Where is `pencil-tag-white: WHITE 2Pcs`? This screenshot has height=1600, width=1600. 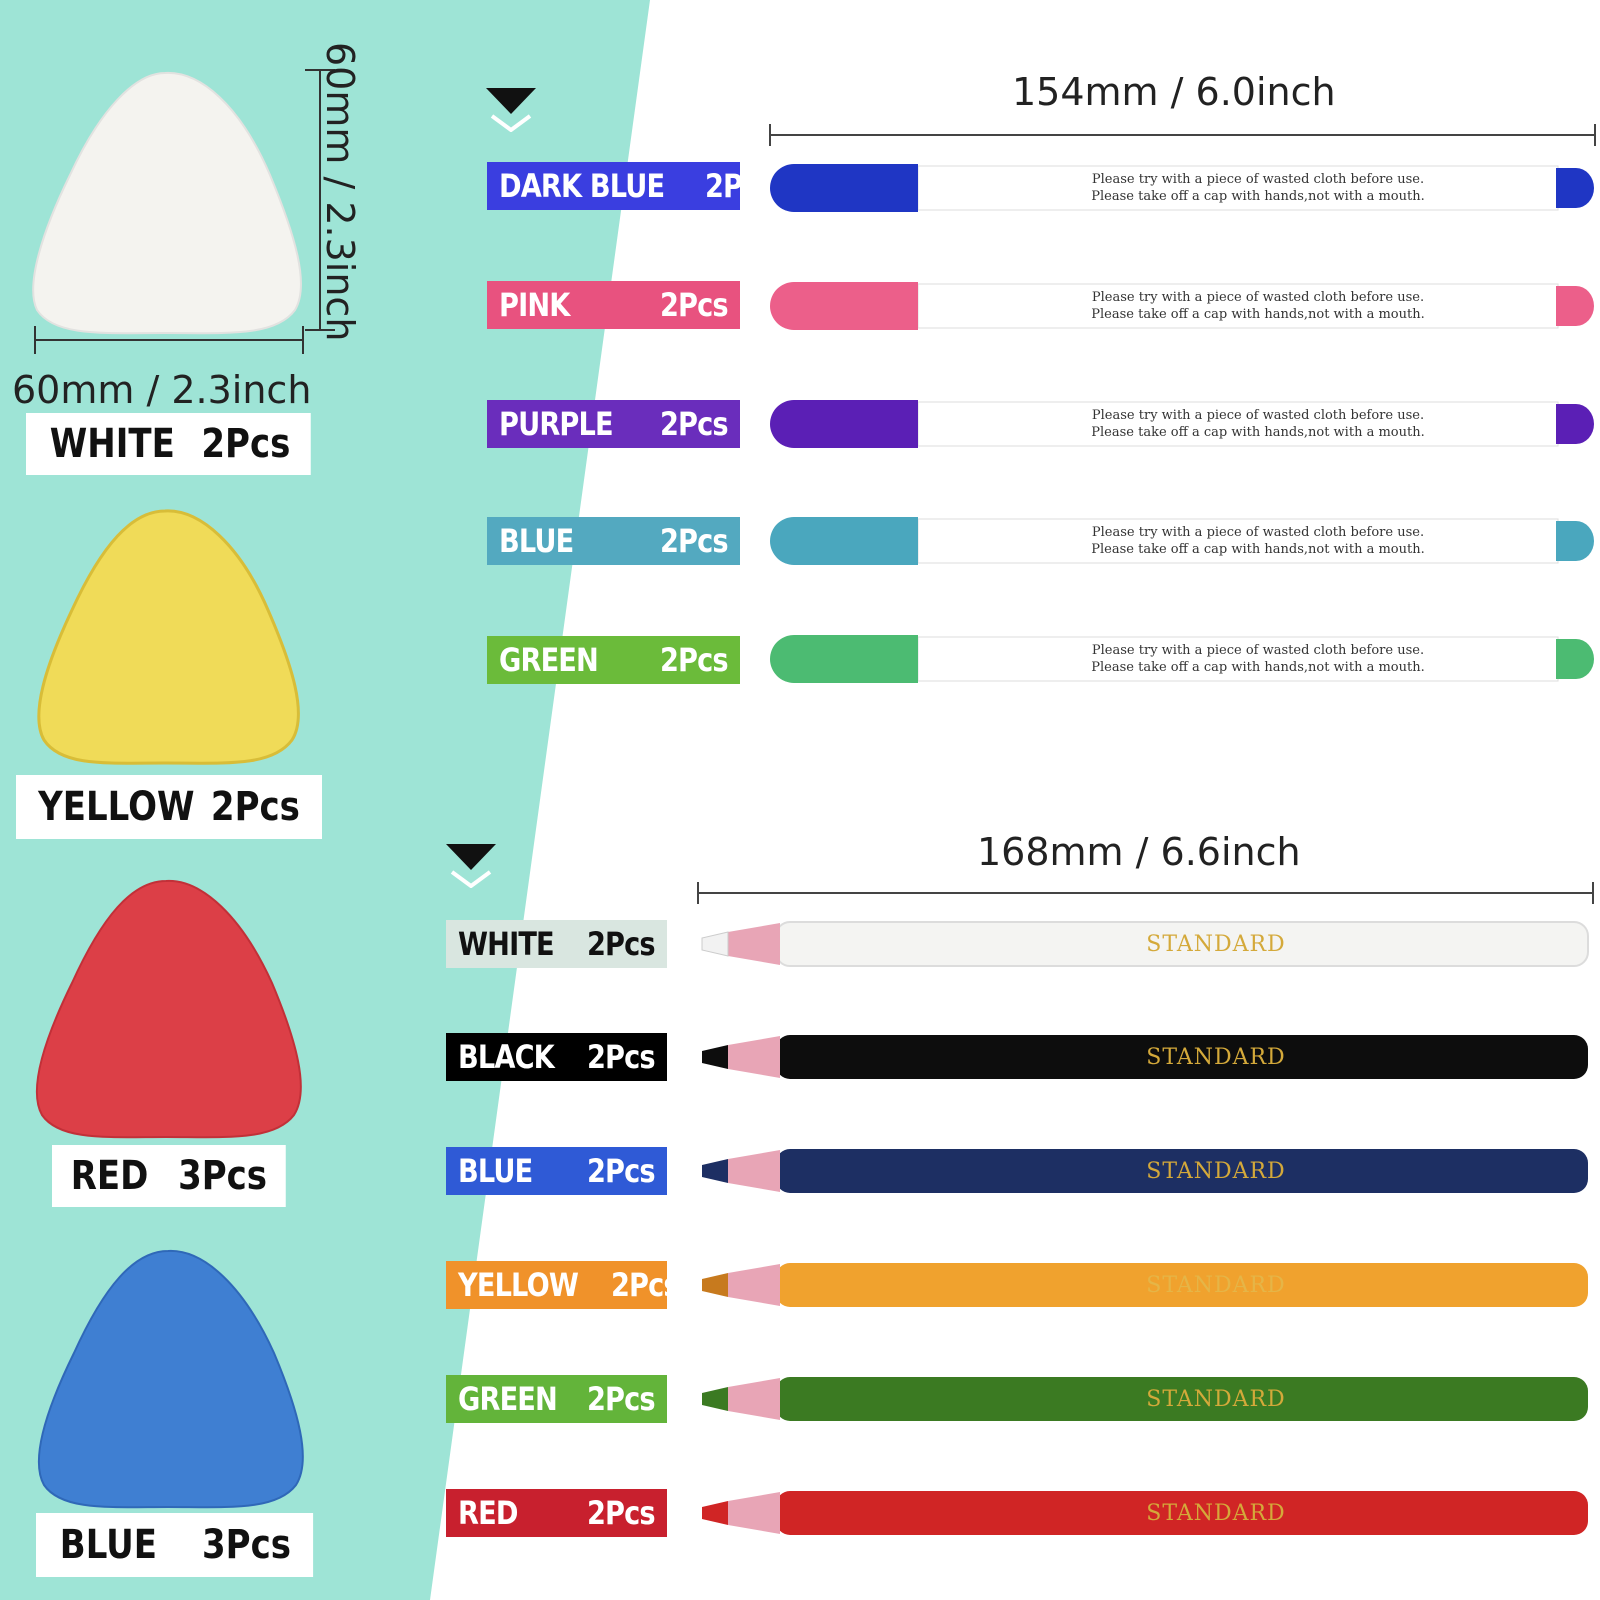 pencil-tag-white: WHITE 2Pcs is located at coordinates (556, 944).